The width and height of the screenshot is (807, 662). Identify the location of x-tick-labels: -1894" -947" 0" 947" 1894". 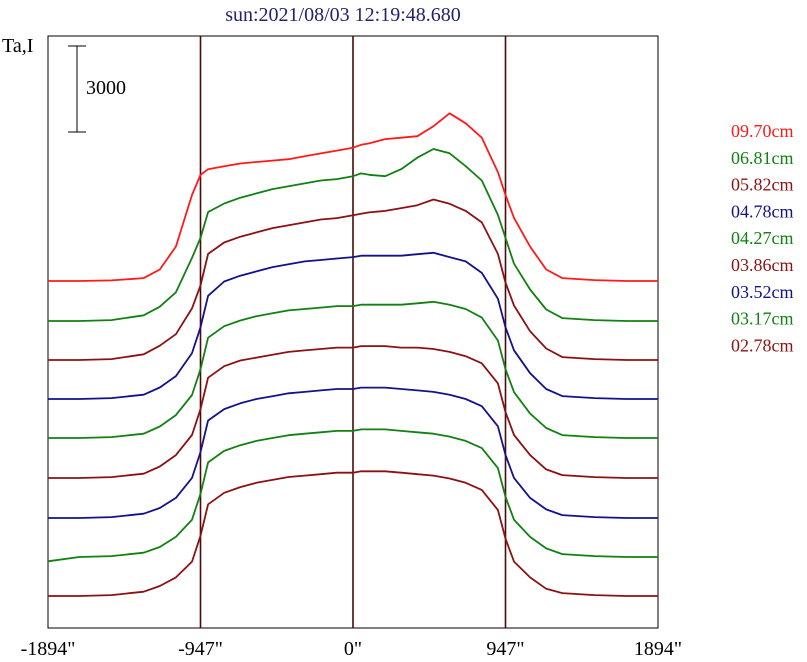
(352, 649).